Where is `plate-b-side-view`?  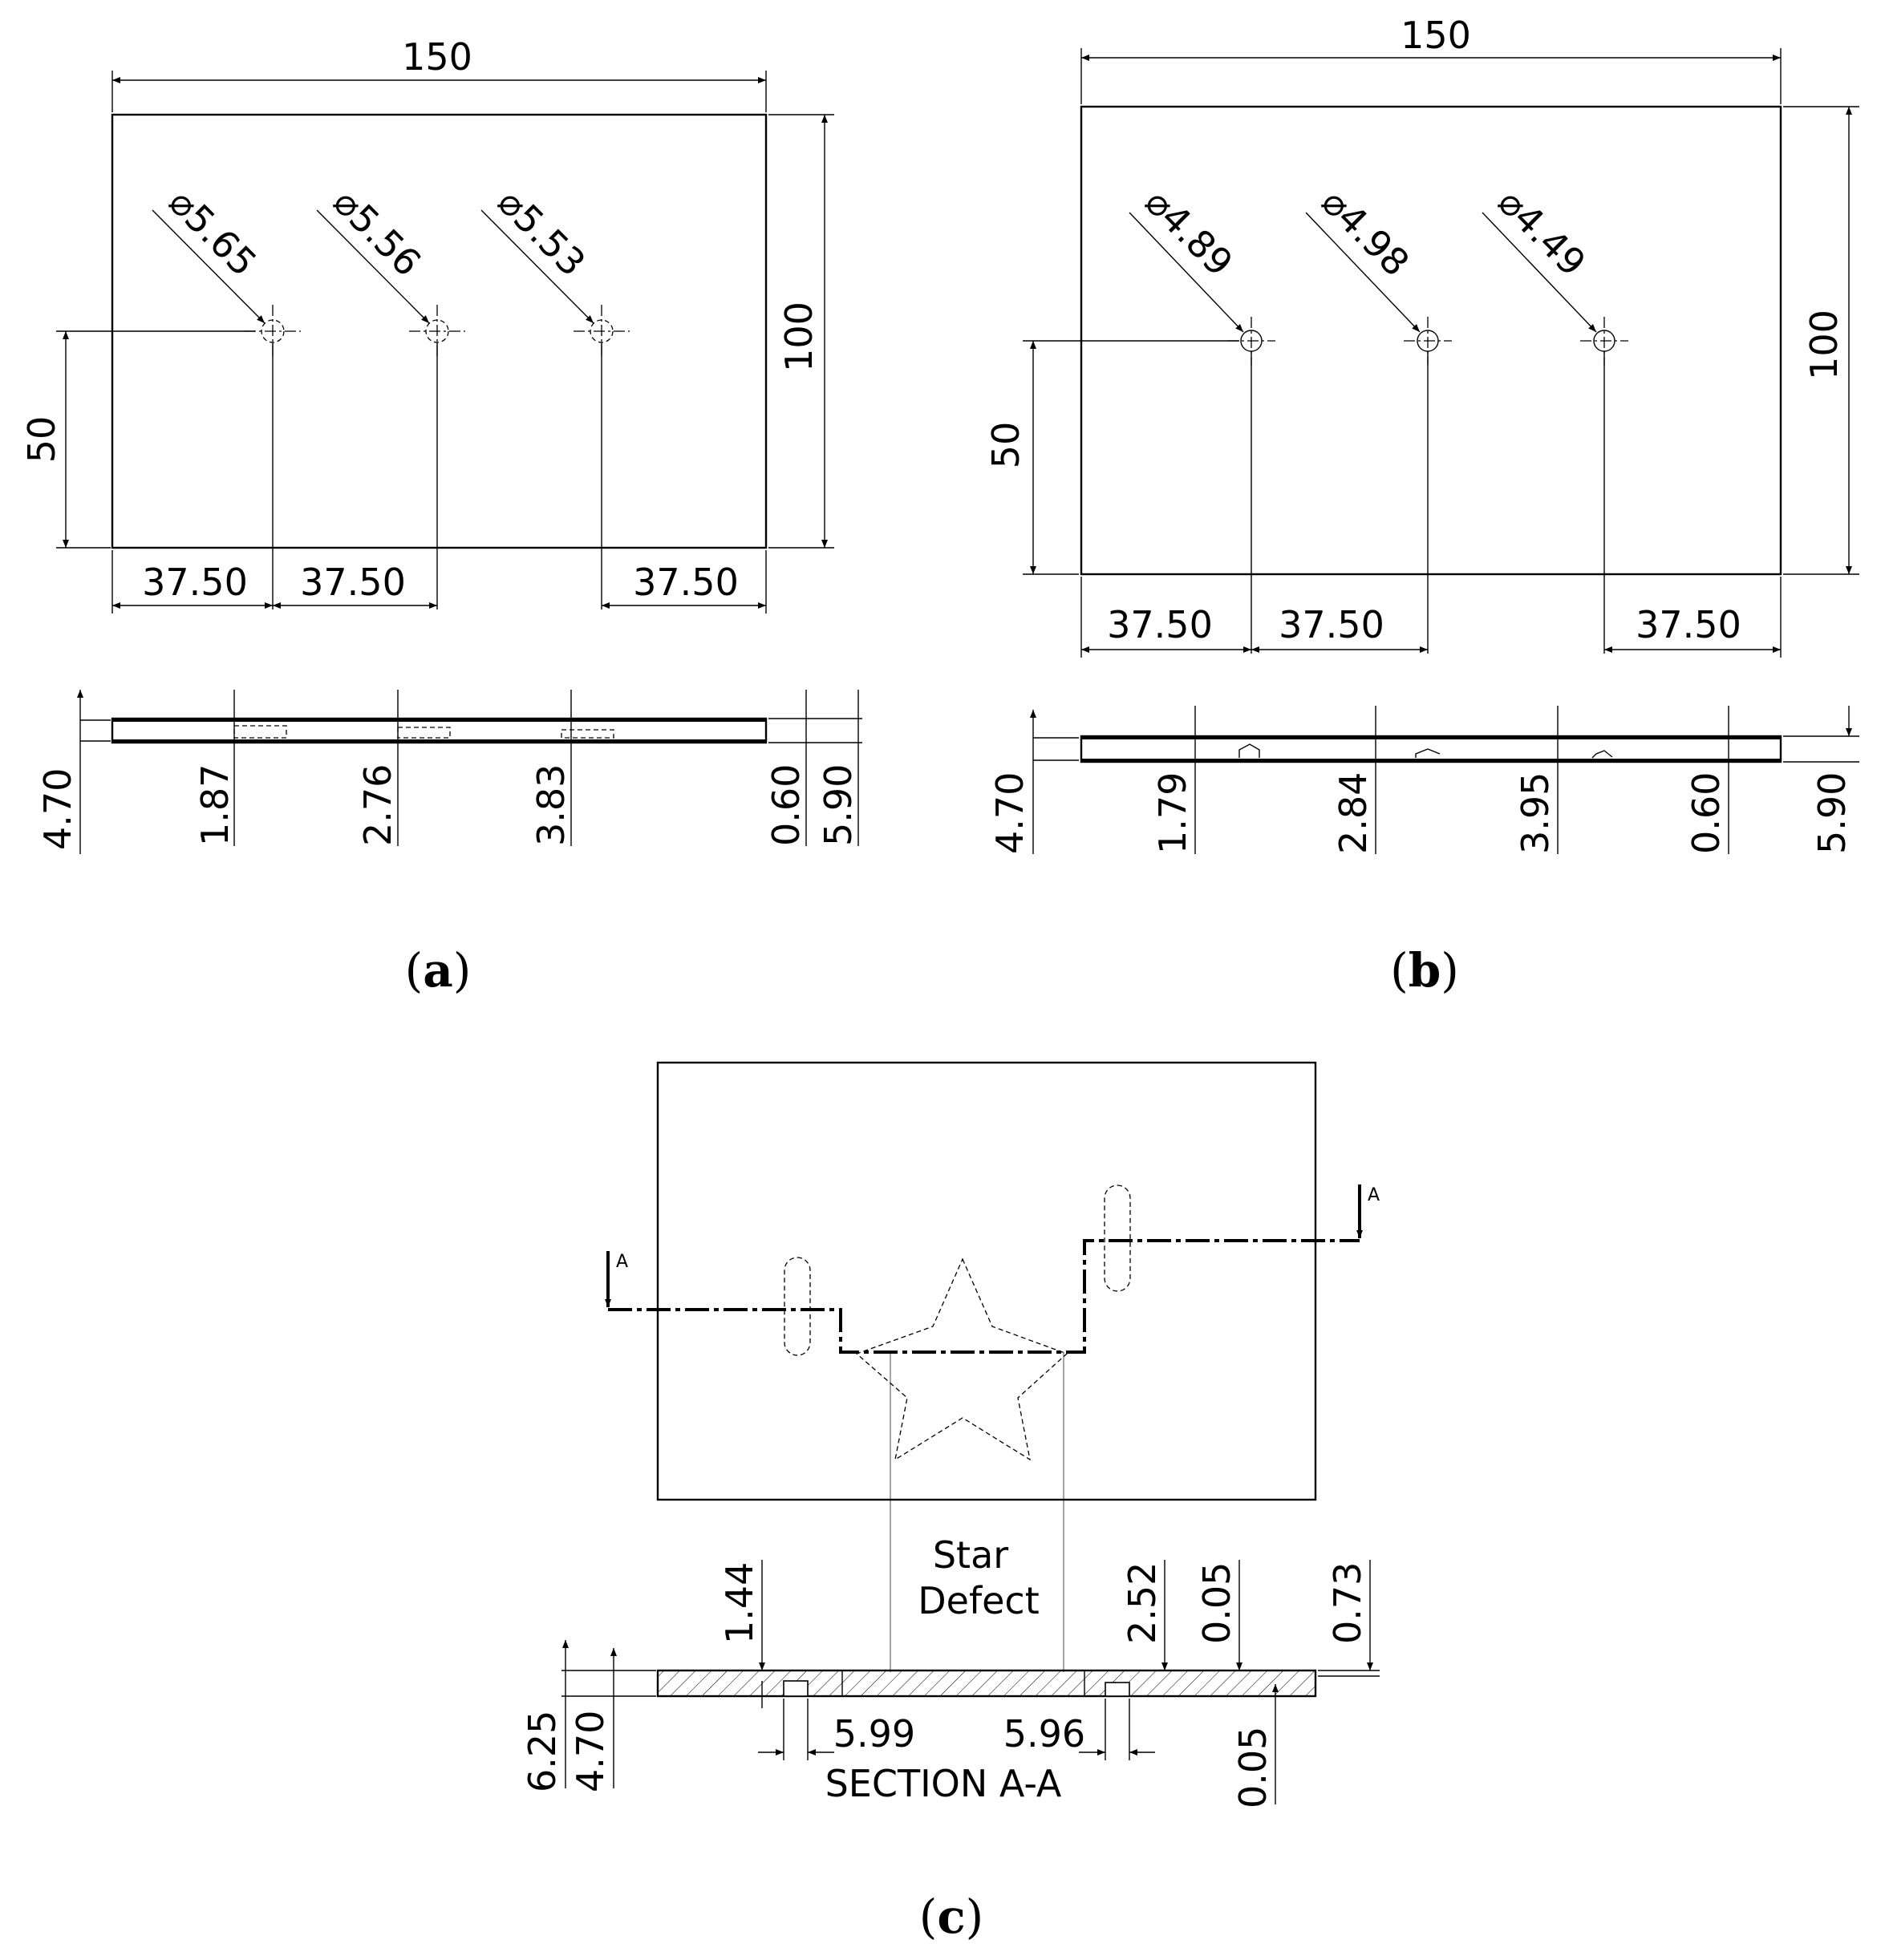 plate-b-side-view is located at coordinates (1431, 749).